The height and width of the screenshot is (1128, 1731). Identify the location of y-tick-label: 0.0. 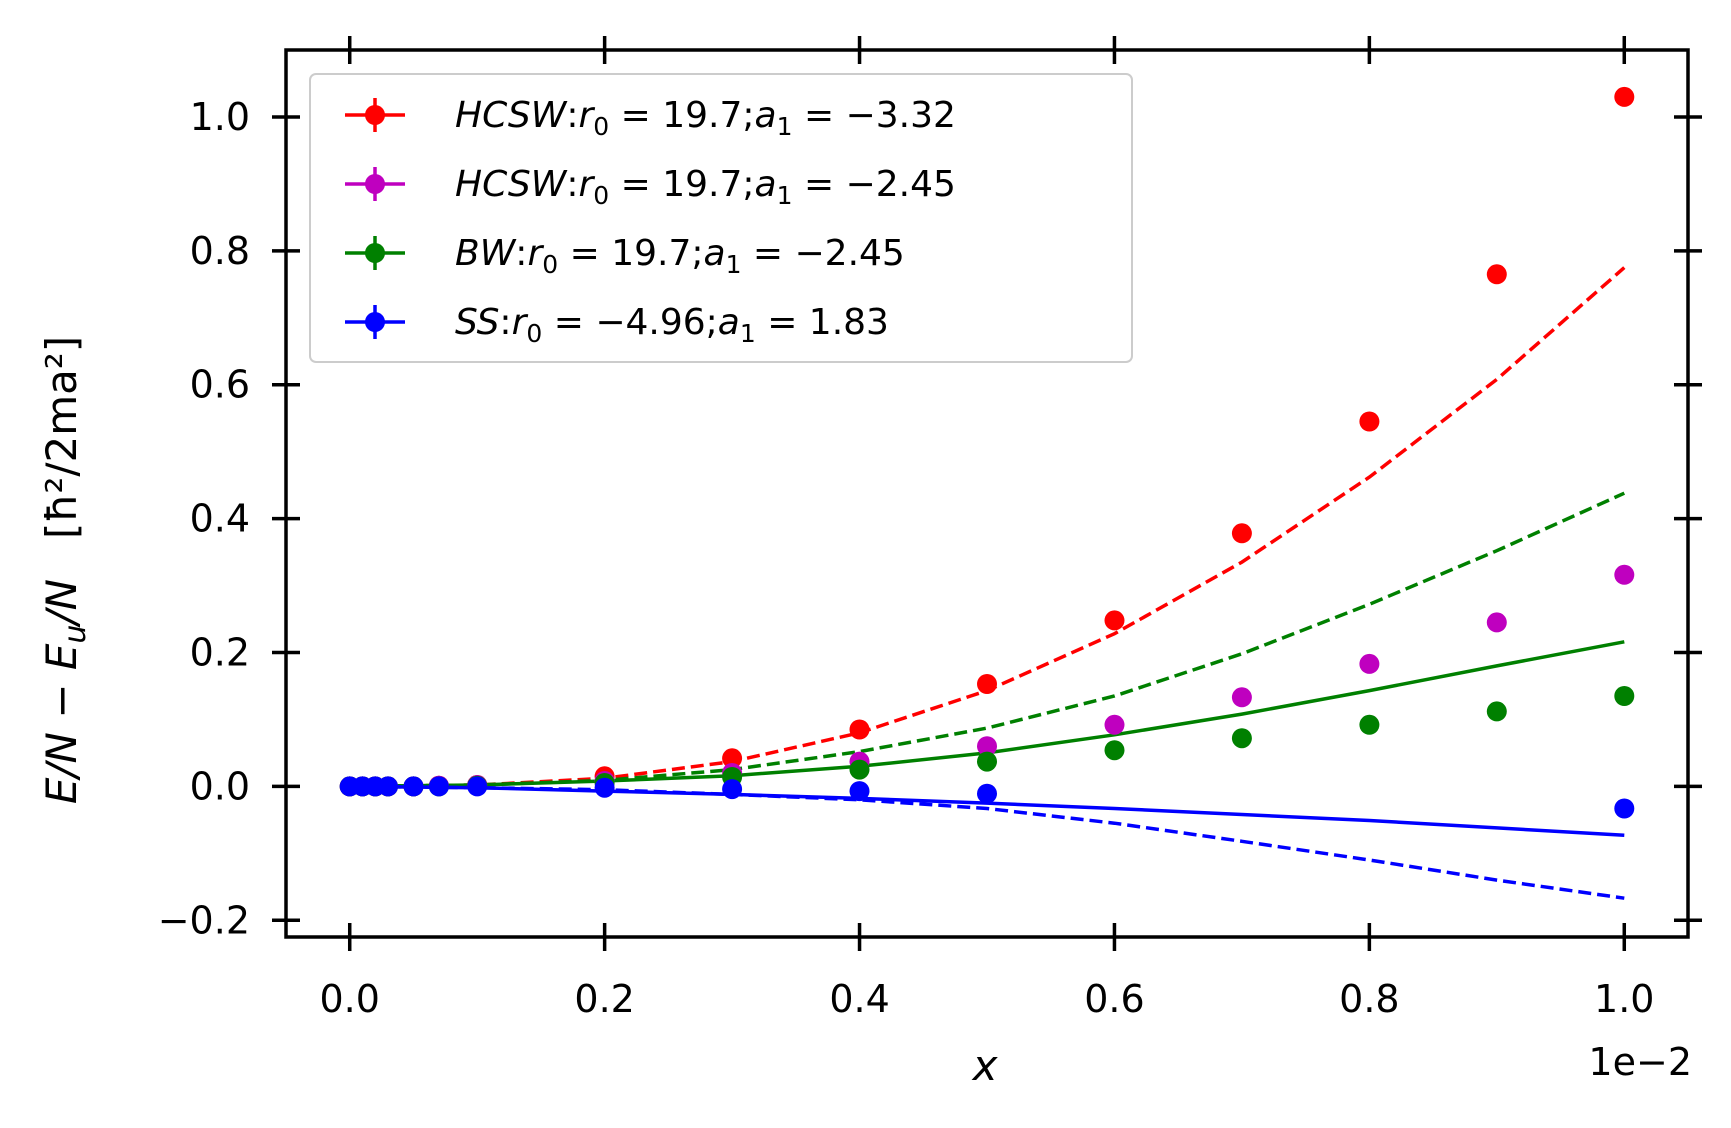
(220, 786).